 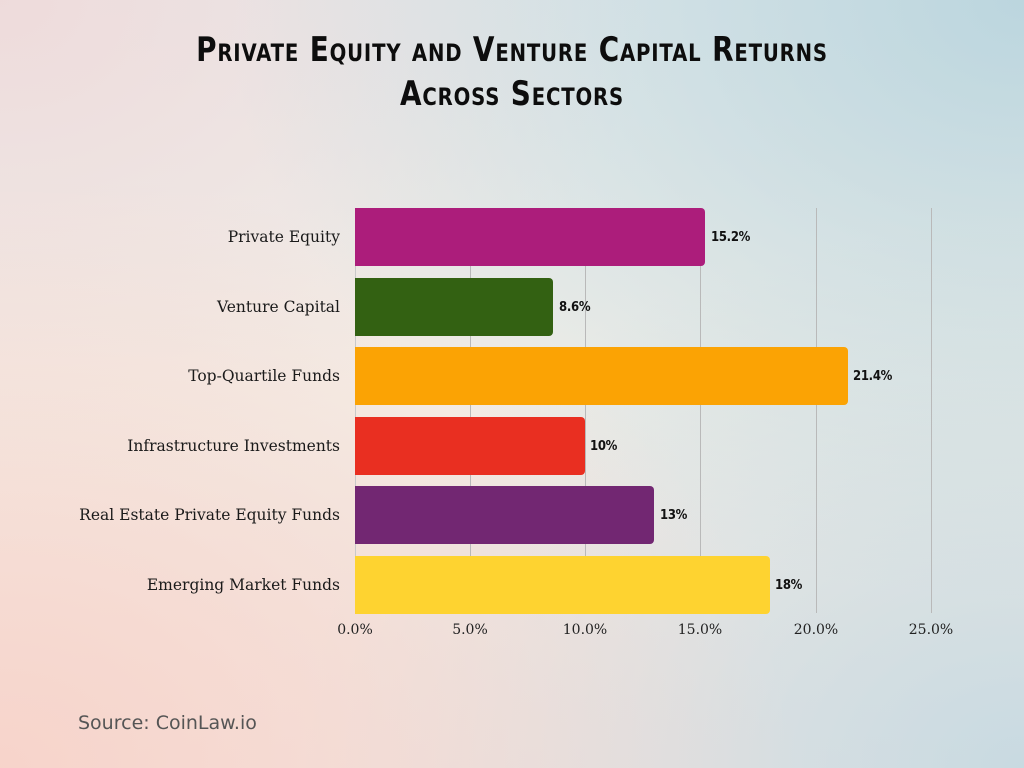 What do you see at coordinates (283, 237) in the screenshot?
I see `category-label: Private Equity` at bounding box center [283, 237].